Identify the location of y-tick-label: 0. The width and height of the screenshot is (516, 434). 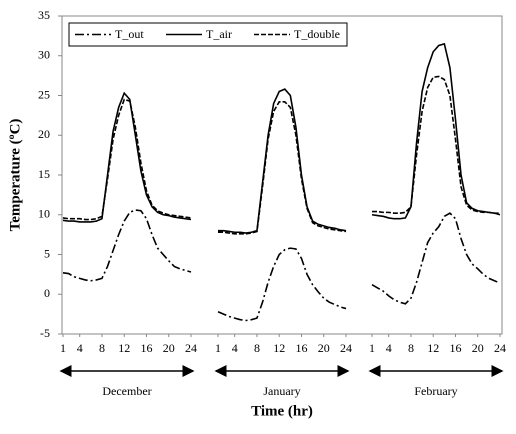
(47, 293).